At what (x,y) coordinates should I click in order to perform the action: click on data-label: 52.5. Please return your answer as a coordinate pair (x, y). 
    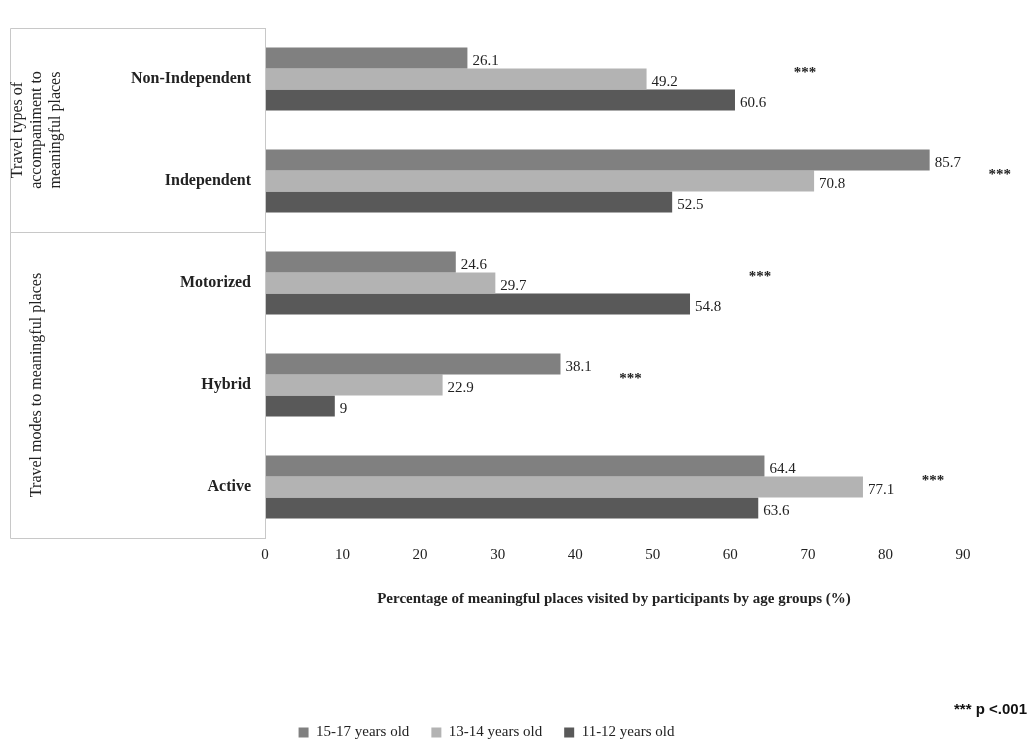
    Looking at the image, I should click on (690, 204).